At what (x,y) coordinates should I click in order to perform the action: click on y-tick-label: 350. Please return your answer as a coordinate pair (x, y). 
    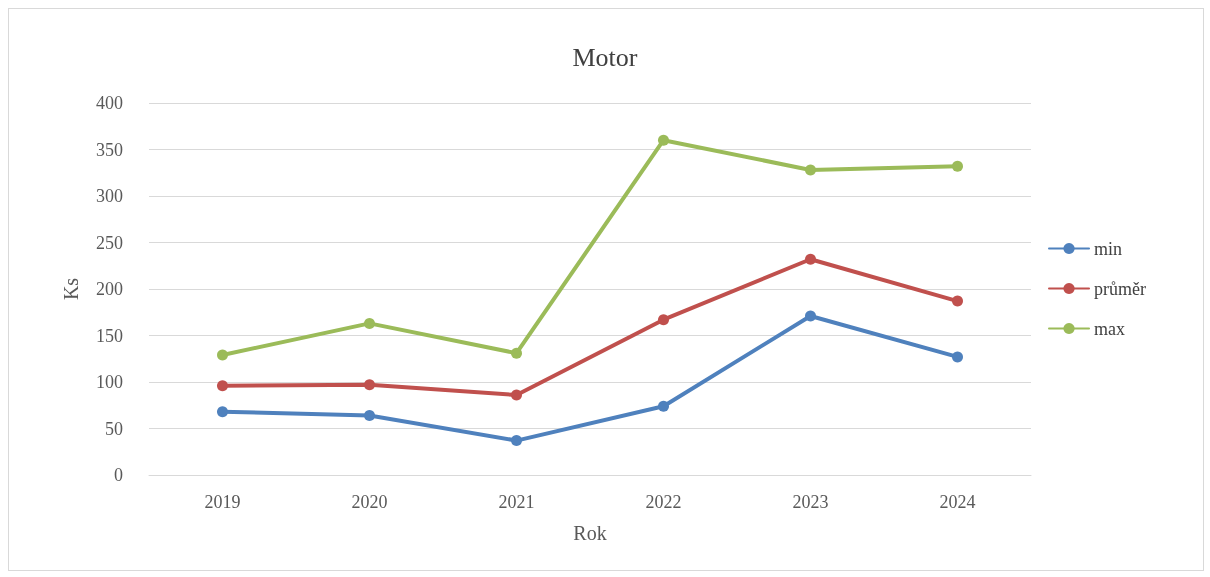
    Looking at the image, I should click on (109, 149).